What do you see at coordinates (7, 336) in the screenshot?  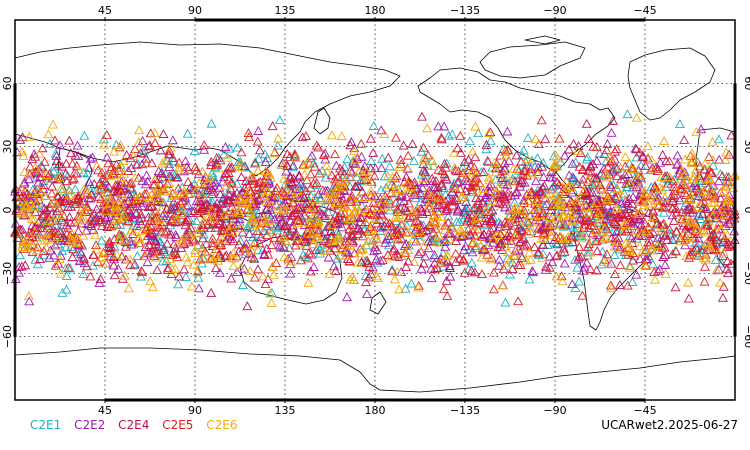 I see `lat-tick-label: −60` at bounding box center [7, 336].